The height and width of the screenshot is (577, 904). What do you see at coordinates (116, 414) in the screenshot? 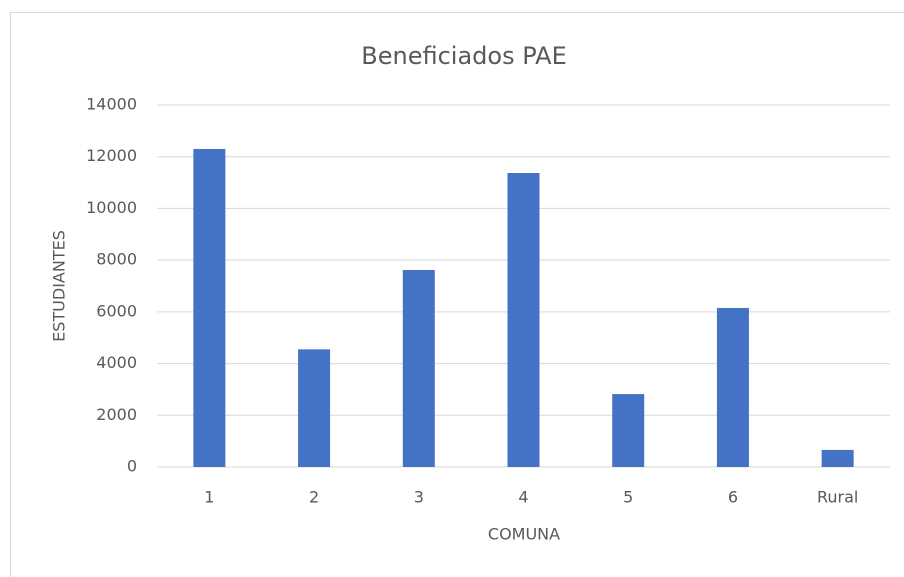
I see `y-tick-label: 2000` at bounding box center [116, 414].